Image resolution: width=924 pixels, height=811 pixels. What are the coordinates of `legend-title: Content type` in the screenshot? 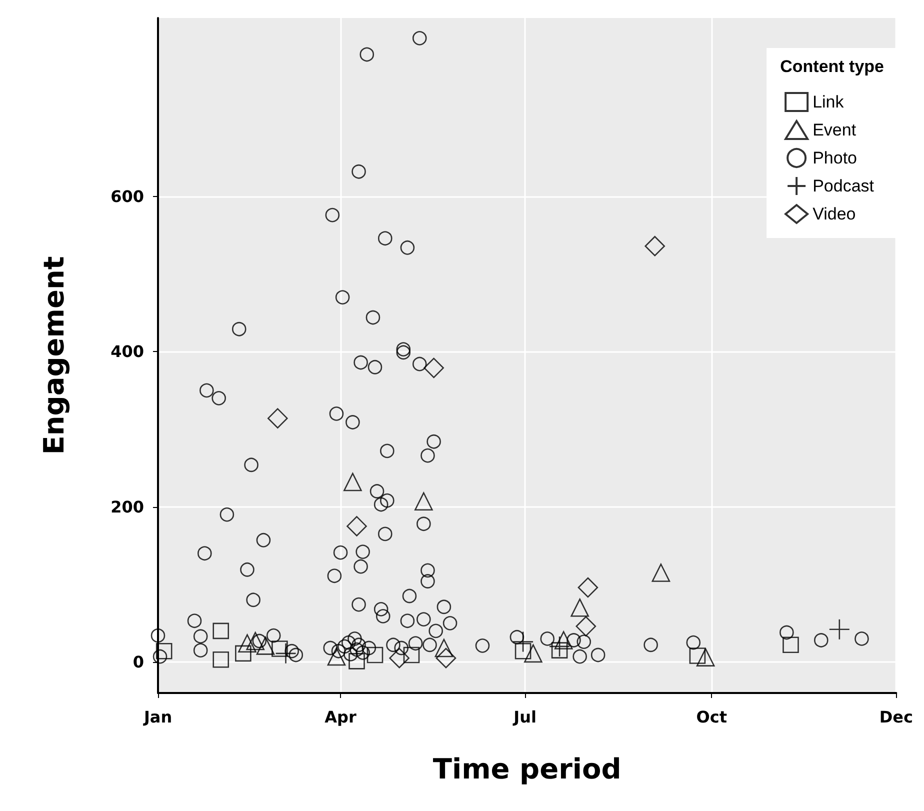 It's located at (832, 66).